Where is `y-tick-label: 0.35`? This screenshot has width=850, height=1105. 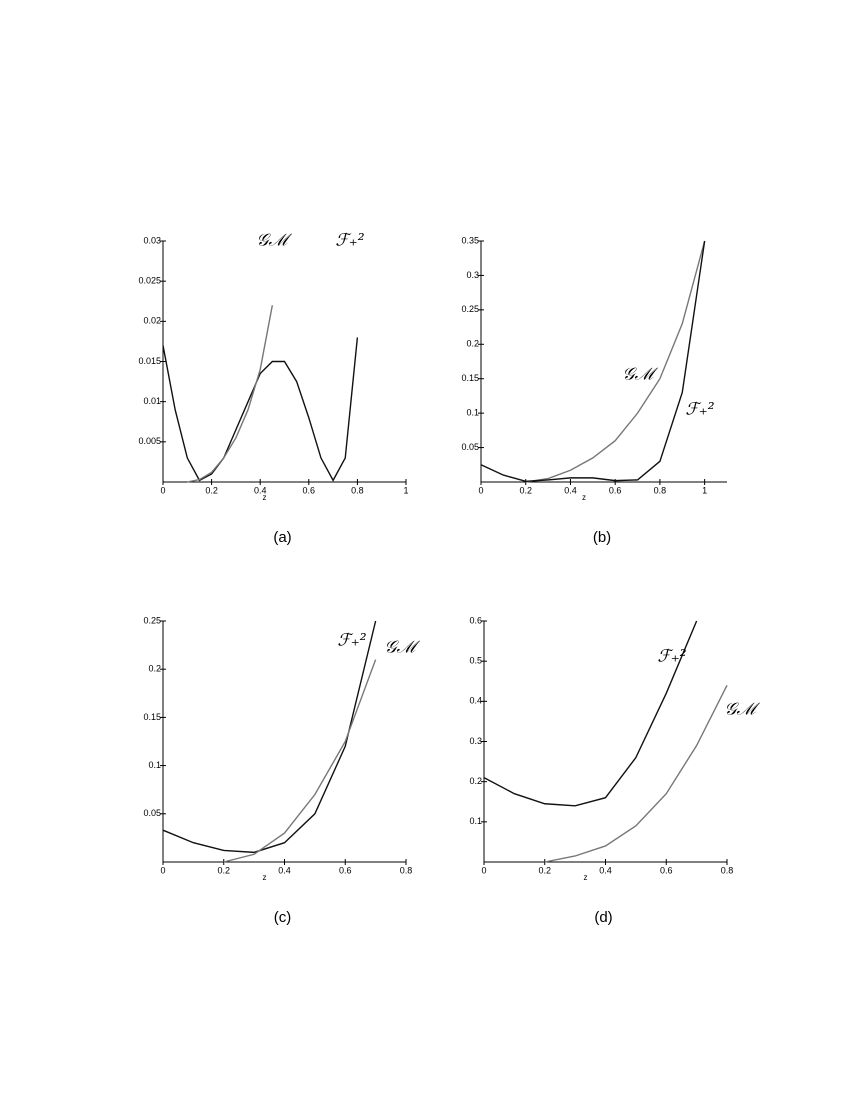
y-tick-label: 0.35 is located at coordinates (470, 240).